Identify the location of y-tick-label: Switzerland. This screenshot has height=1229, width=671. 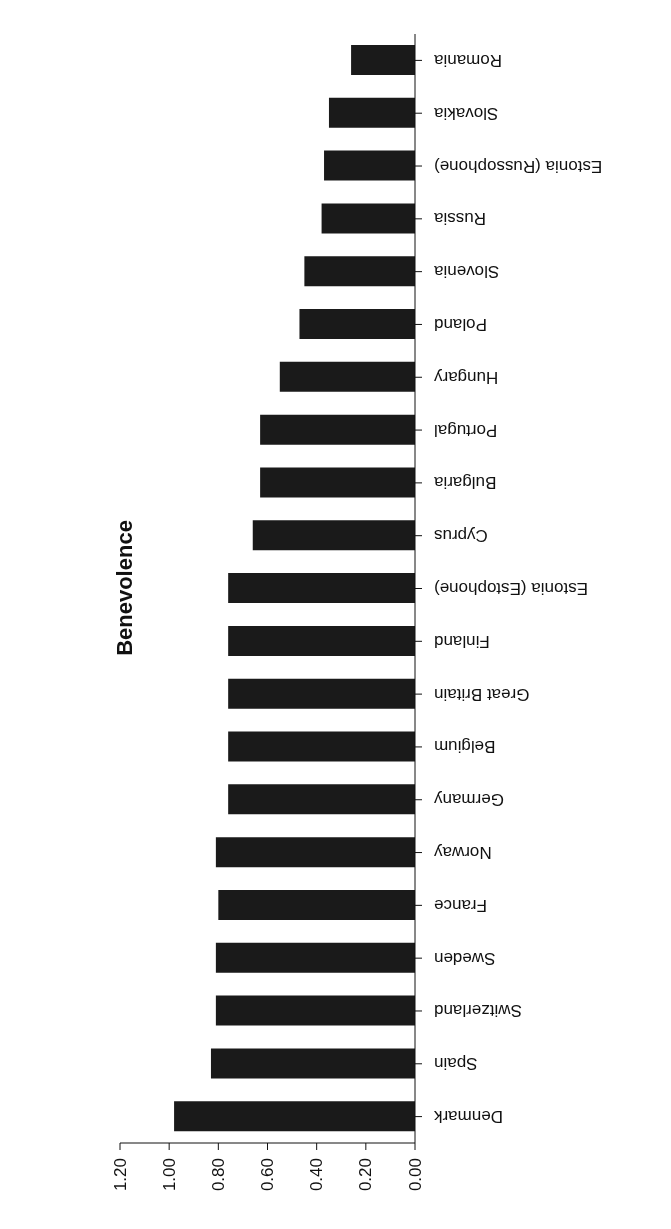
(478, 1011).